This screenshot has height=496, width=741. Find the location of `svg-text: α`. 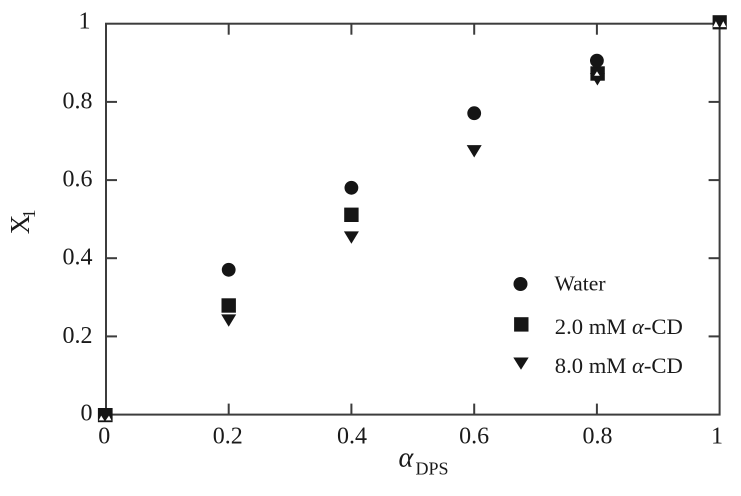

svg-text: α is located at coordinates (407, 457).